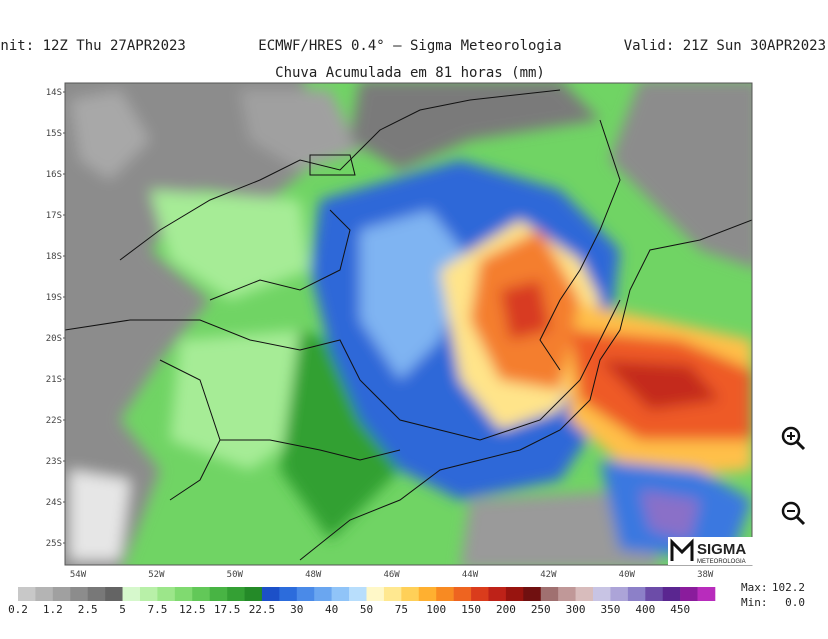 The image size is (828, 639). I want to click on longitude-label: 52W, so click(156, 575).